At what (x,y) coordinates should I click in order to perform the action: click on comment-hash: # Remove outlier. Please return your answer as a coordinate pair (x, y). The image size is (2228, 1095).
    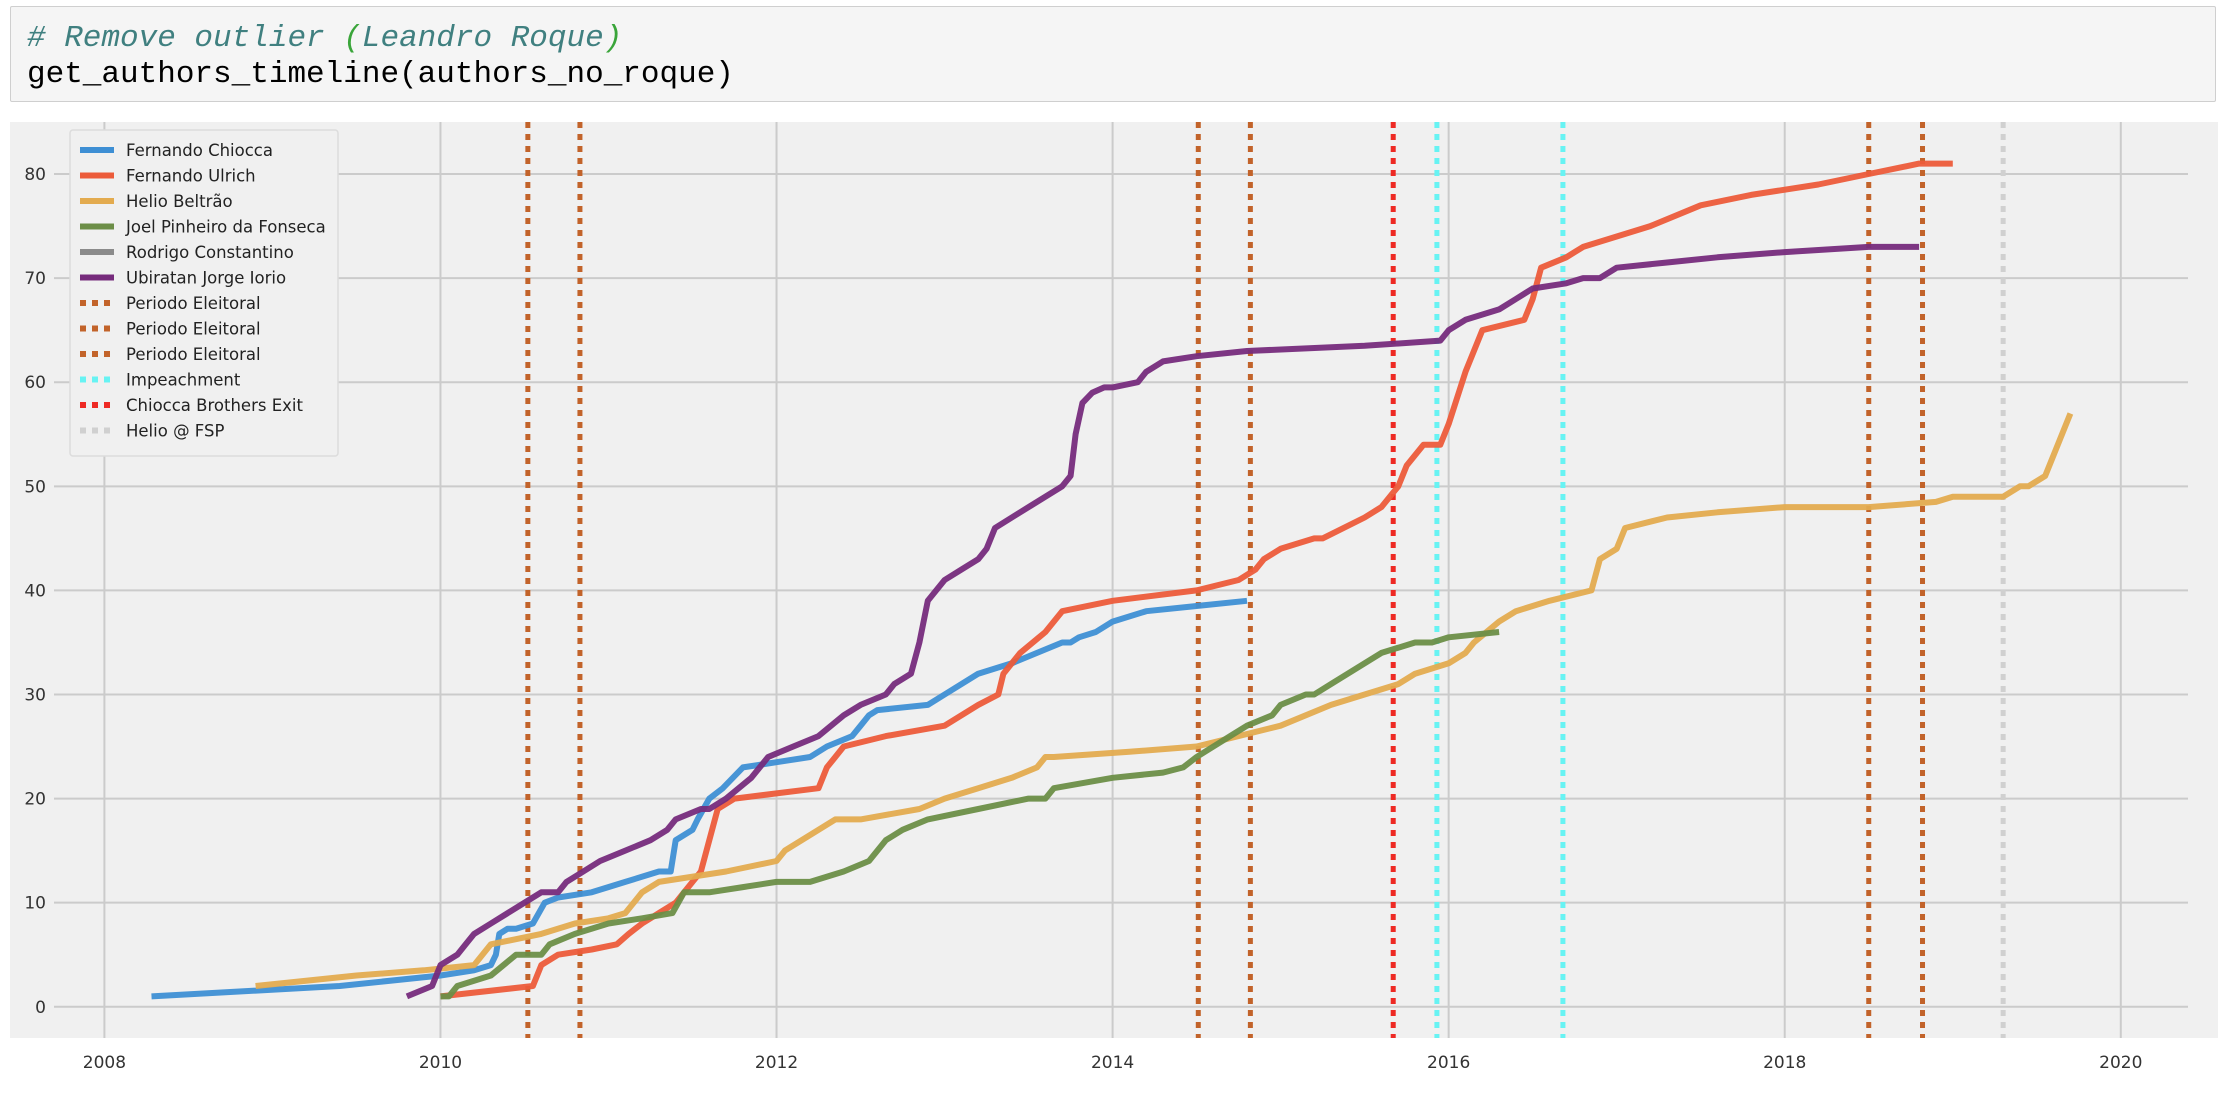
    Looking at the image, I should click on (185, 38).